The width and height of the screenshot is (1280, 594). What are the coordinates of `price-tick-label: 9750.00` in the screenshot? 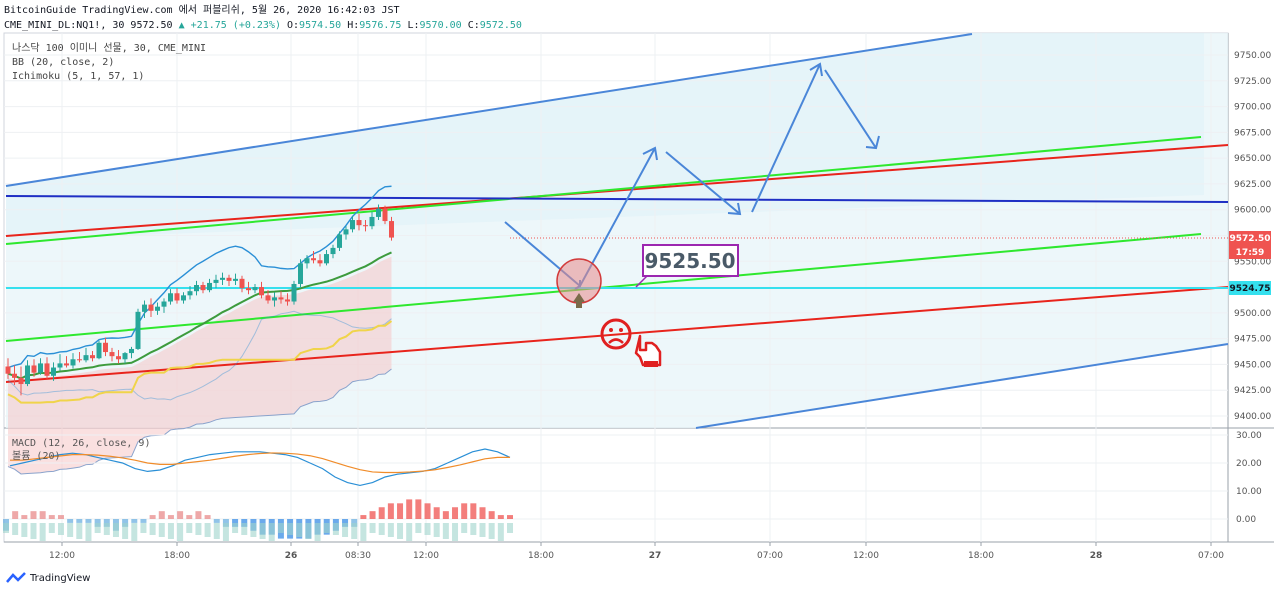 It's located at (1252, 56).